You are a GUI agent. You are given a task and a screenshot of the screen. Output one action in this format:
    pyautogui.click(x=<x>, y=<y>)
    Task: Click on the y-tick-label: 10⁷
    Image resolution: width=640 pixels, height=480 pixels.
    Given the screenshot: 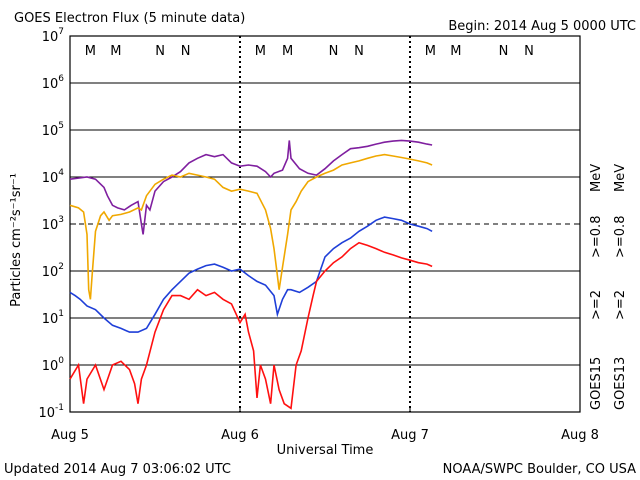 What is the action you would take?
    pyautogui.click(x=53, y=36)
    